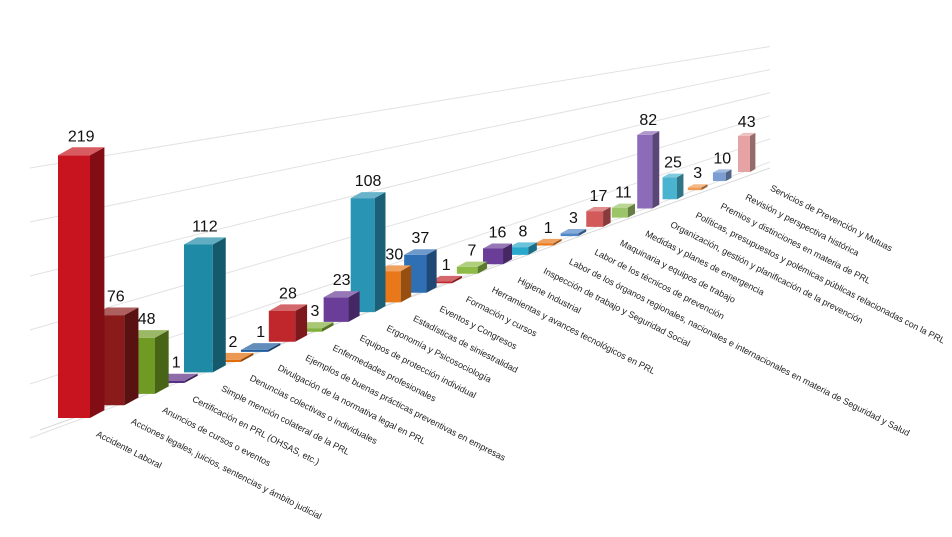 Image resolution: width=952 pixels, height=537 pixels. I want to click on value-label-6: 28, so click(288, 293).